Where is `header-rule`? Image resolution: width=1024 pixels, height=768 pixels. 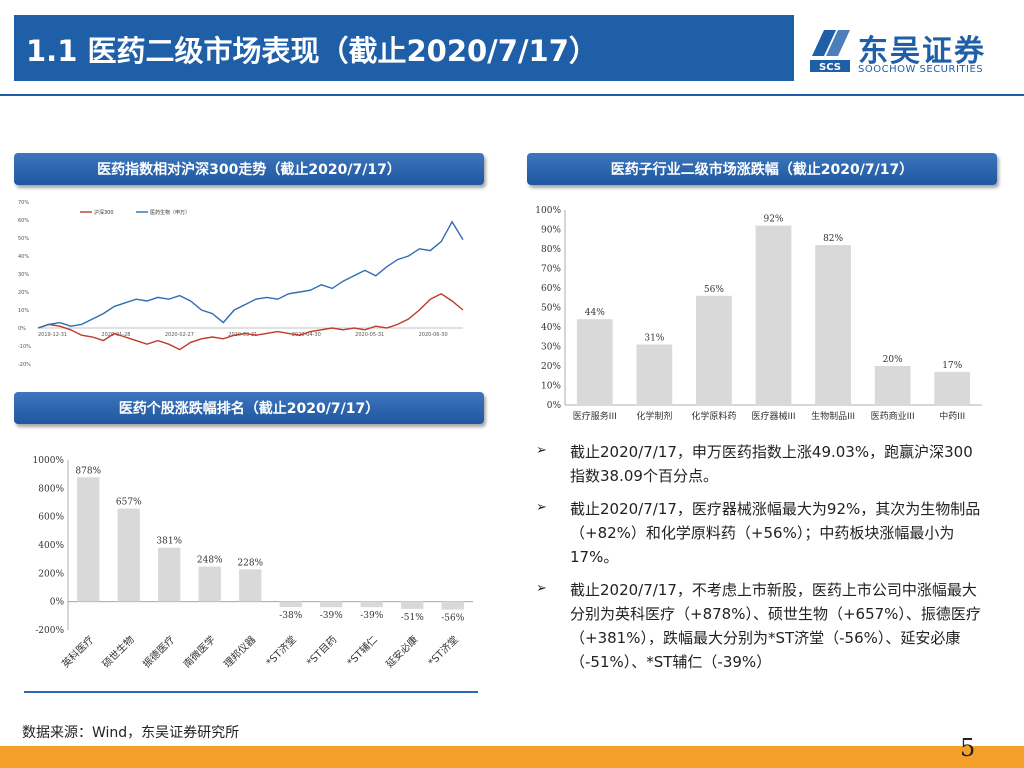
header-rule is located at coordinates (512, 95).